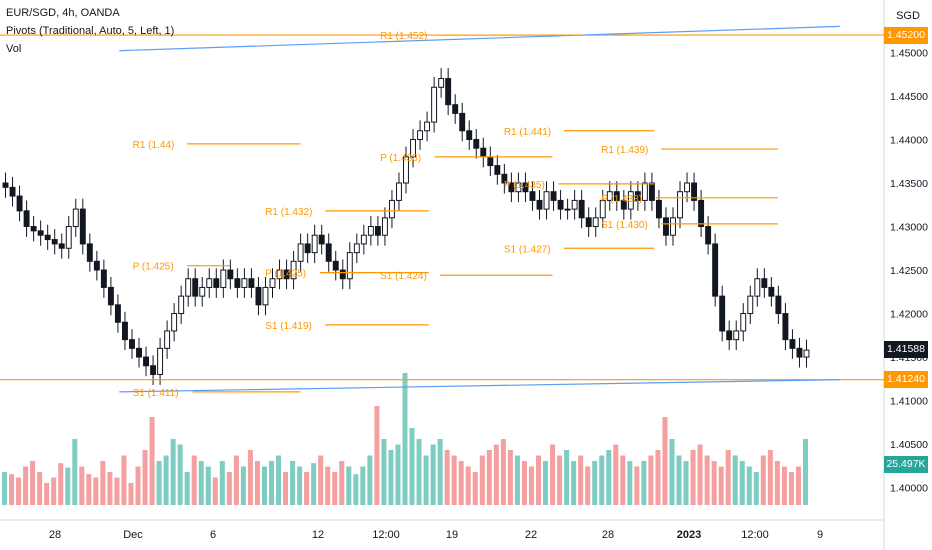 This screenshot has height=550, width=932. Describe the element at coordinates (524, 185) in the screenshot. I see `pivot-level-label: P (1.435)` at that location.